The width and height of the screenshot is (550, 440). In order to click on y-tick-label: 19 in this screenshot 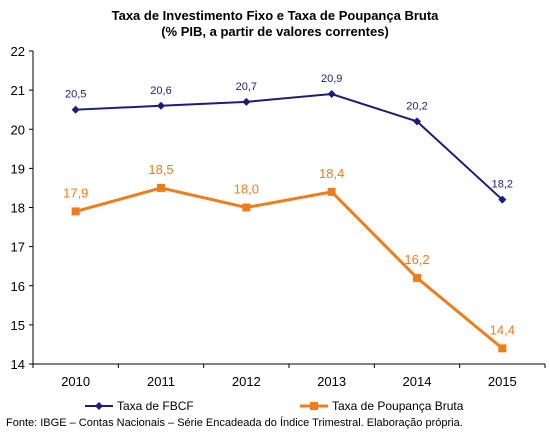, I will do `click(18, 168)`.